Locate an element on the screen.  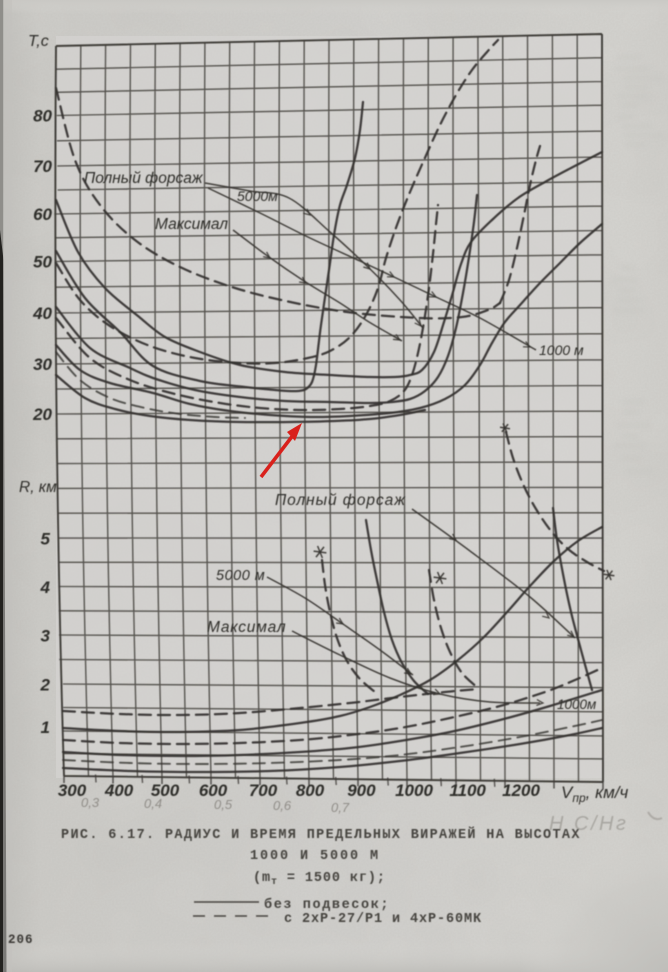
svg-text: 4 is located at coordinates (45, 587).